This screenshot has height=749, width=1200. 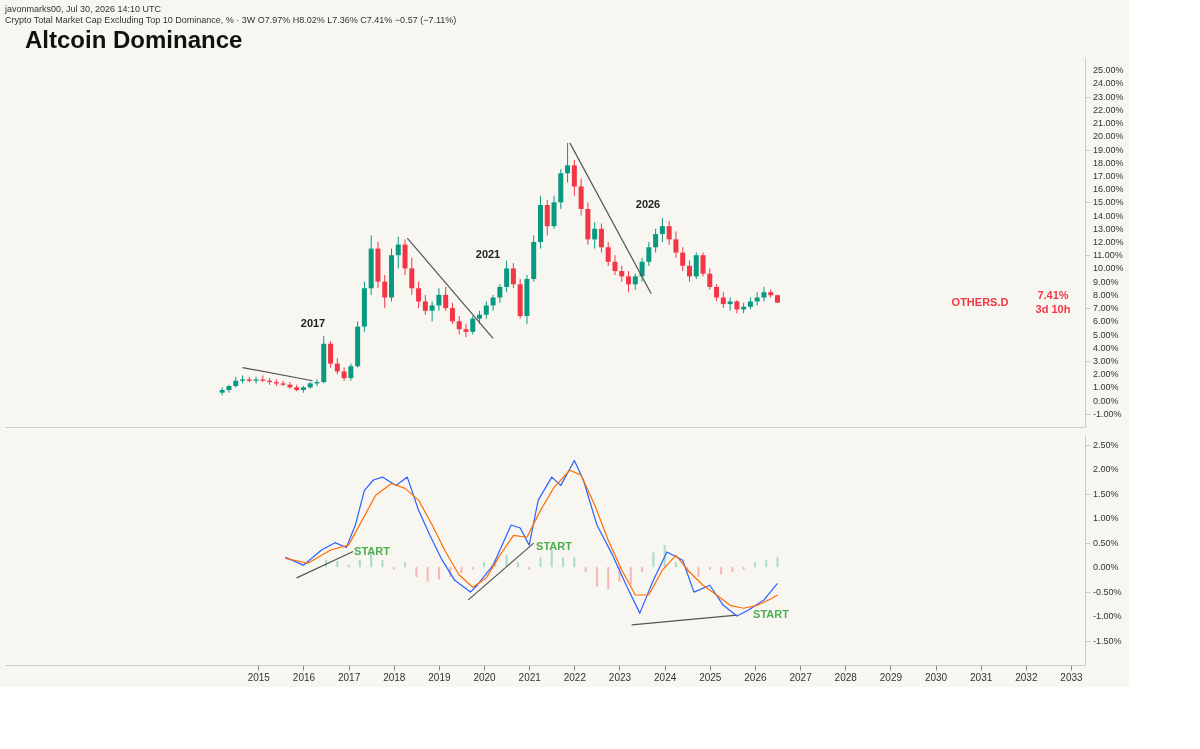 What do you see at coordinates (83, 9) in the screenshot?
I see `text: javonmarks00, Jul 30, 2026 14:10 UTC` at bounding box center [83, 9].